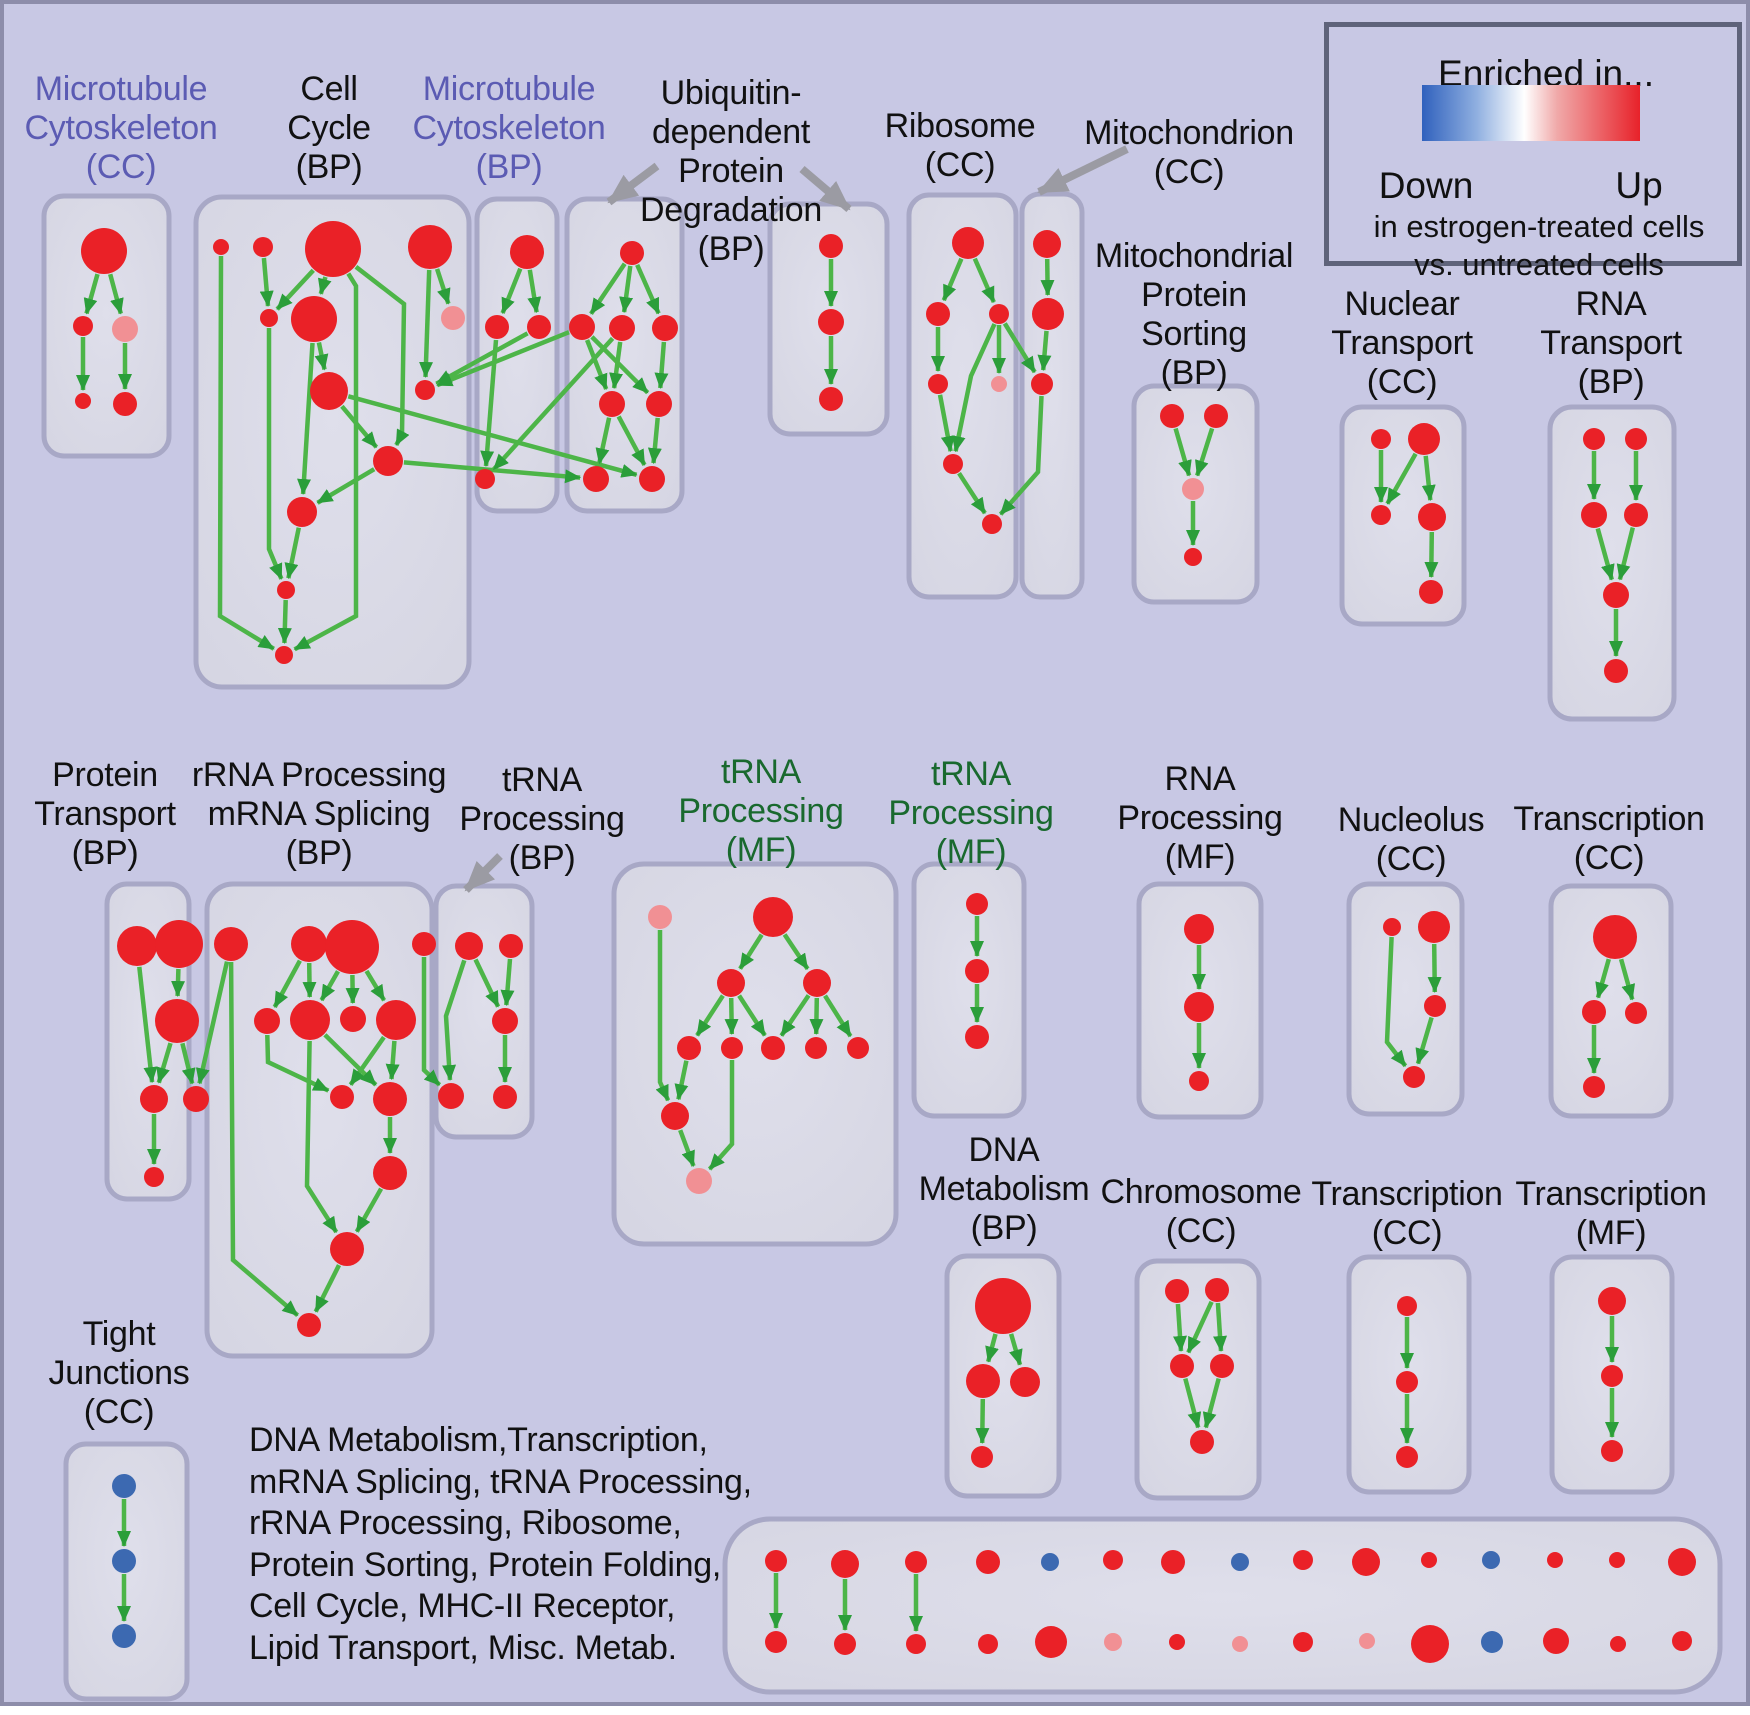 Image resolution: width=1750 pixels, height=1715 pixels. Describe the element at coordinates (426, 323) in the screenshot. I see `edge-cc4-cc9` at that location.